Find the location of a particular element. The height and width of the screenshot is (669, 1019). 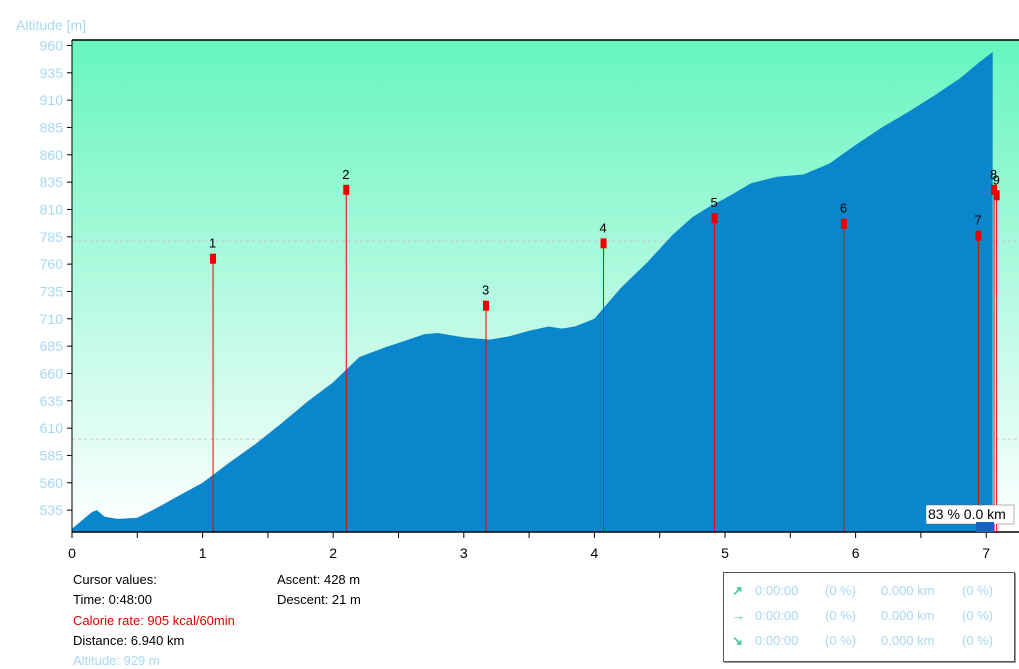

y-axis-label: Altitude [m] is located at coordinates (51, 25).